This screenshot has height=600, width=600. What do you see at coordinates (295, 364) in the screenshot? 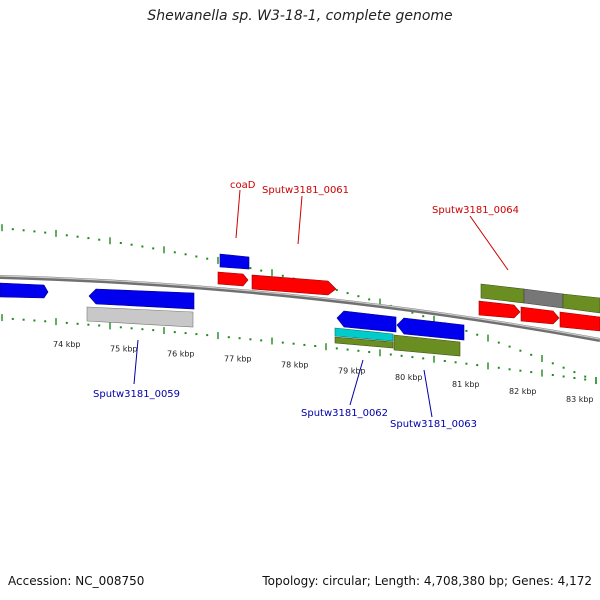
I see `scale-label: 78 kbp` at bounding box center [295, 364].